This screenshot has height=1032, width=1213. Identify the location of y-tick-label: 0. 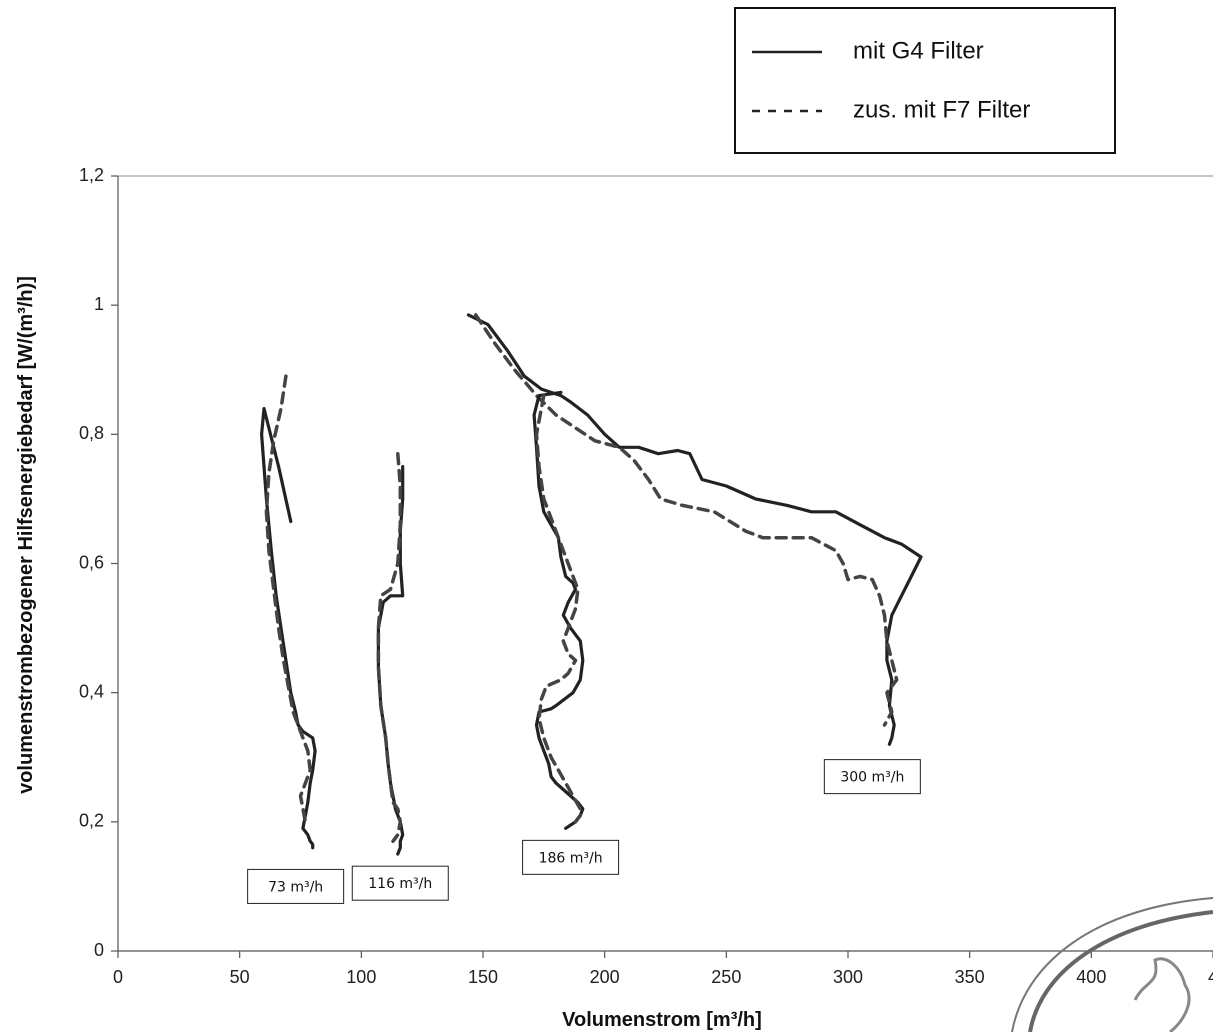
(99, 950).